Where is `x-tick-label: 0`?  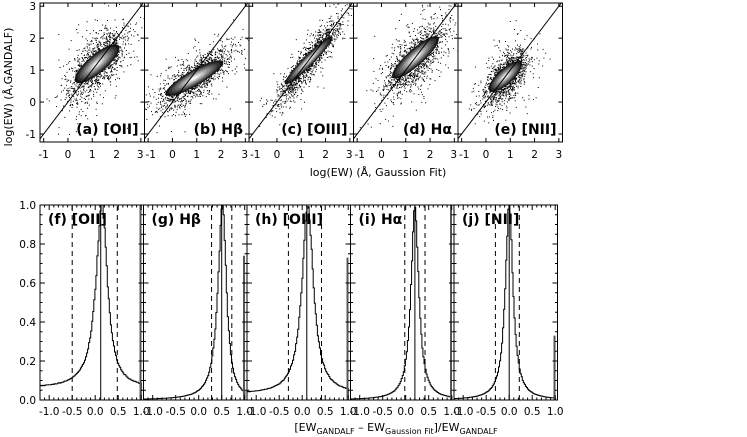 x-tick-label: 0 is located at coordinates (277, 155).